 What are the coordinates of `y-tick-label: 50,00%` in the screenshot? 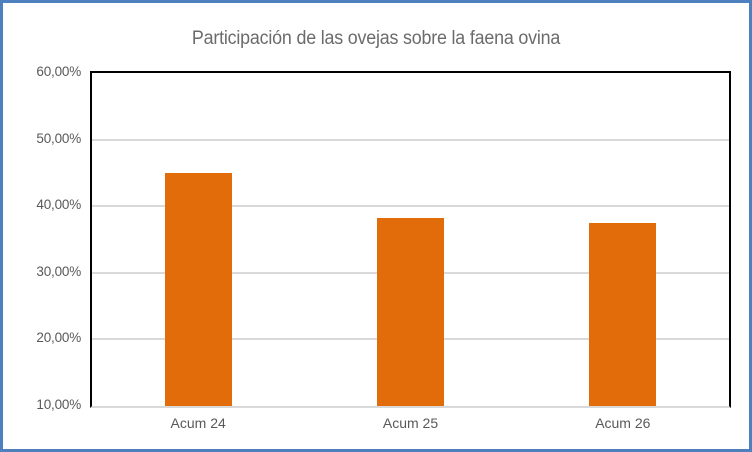 It's located at (58, 138).